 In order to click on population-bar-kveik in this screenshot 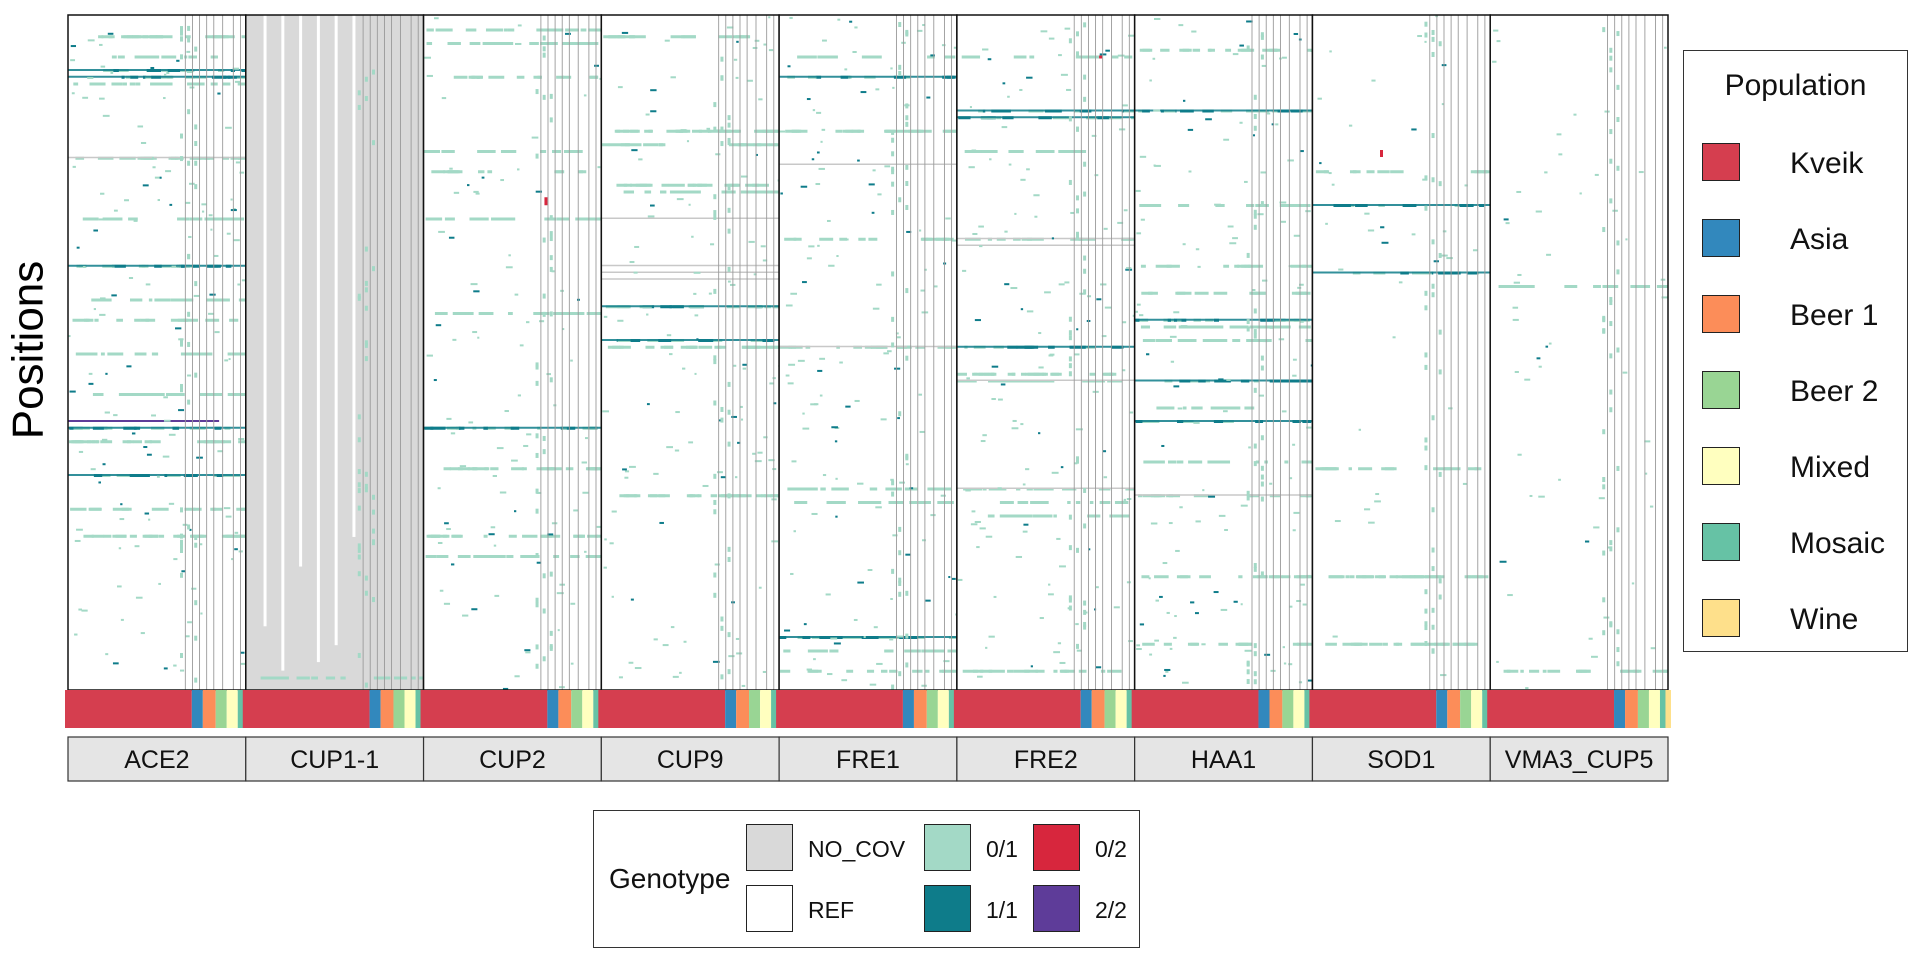, I will do `click(839, 709)`.